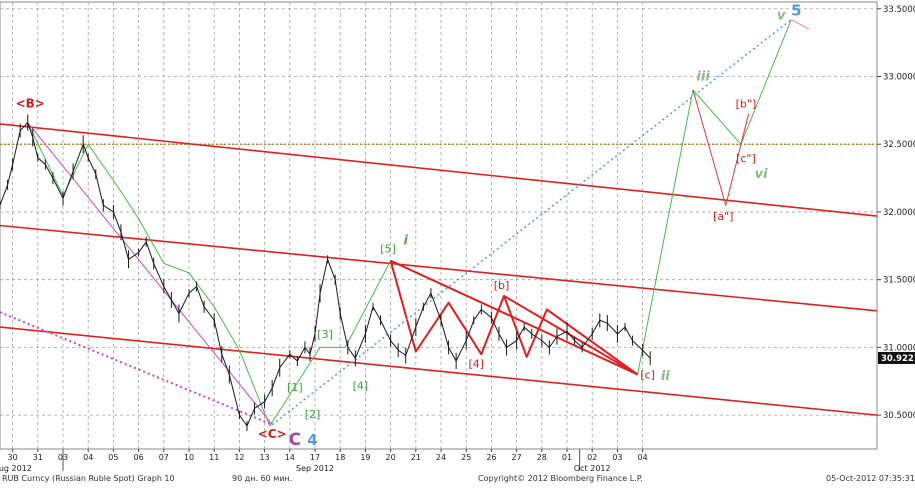 The height and width of the screenshot is (491, 915). What do you see at coordinates (899, 416) in the screenshot?
I see `y-tick-label: 30.5000` at bounding box center [899, 416].